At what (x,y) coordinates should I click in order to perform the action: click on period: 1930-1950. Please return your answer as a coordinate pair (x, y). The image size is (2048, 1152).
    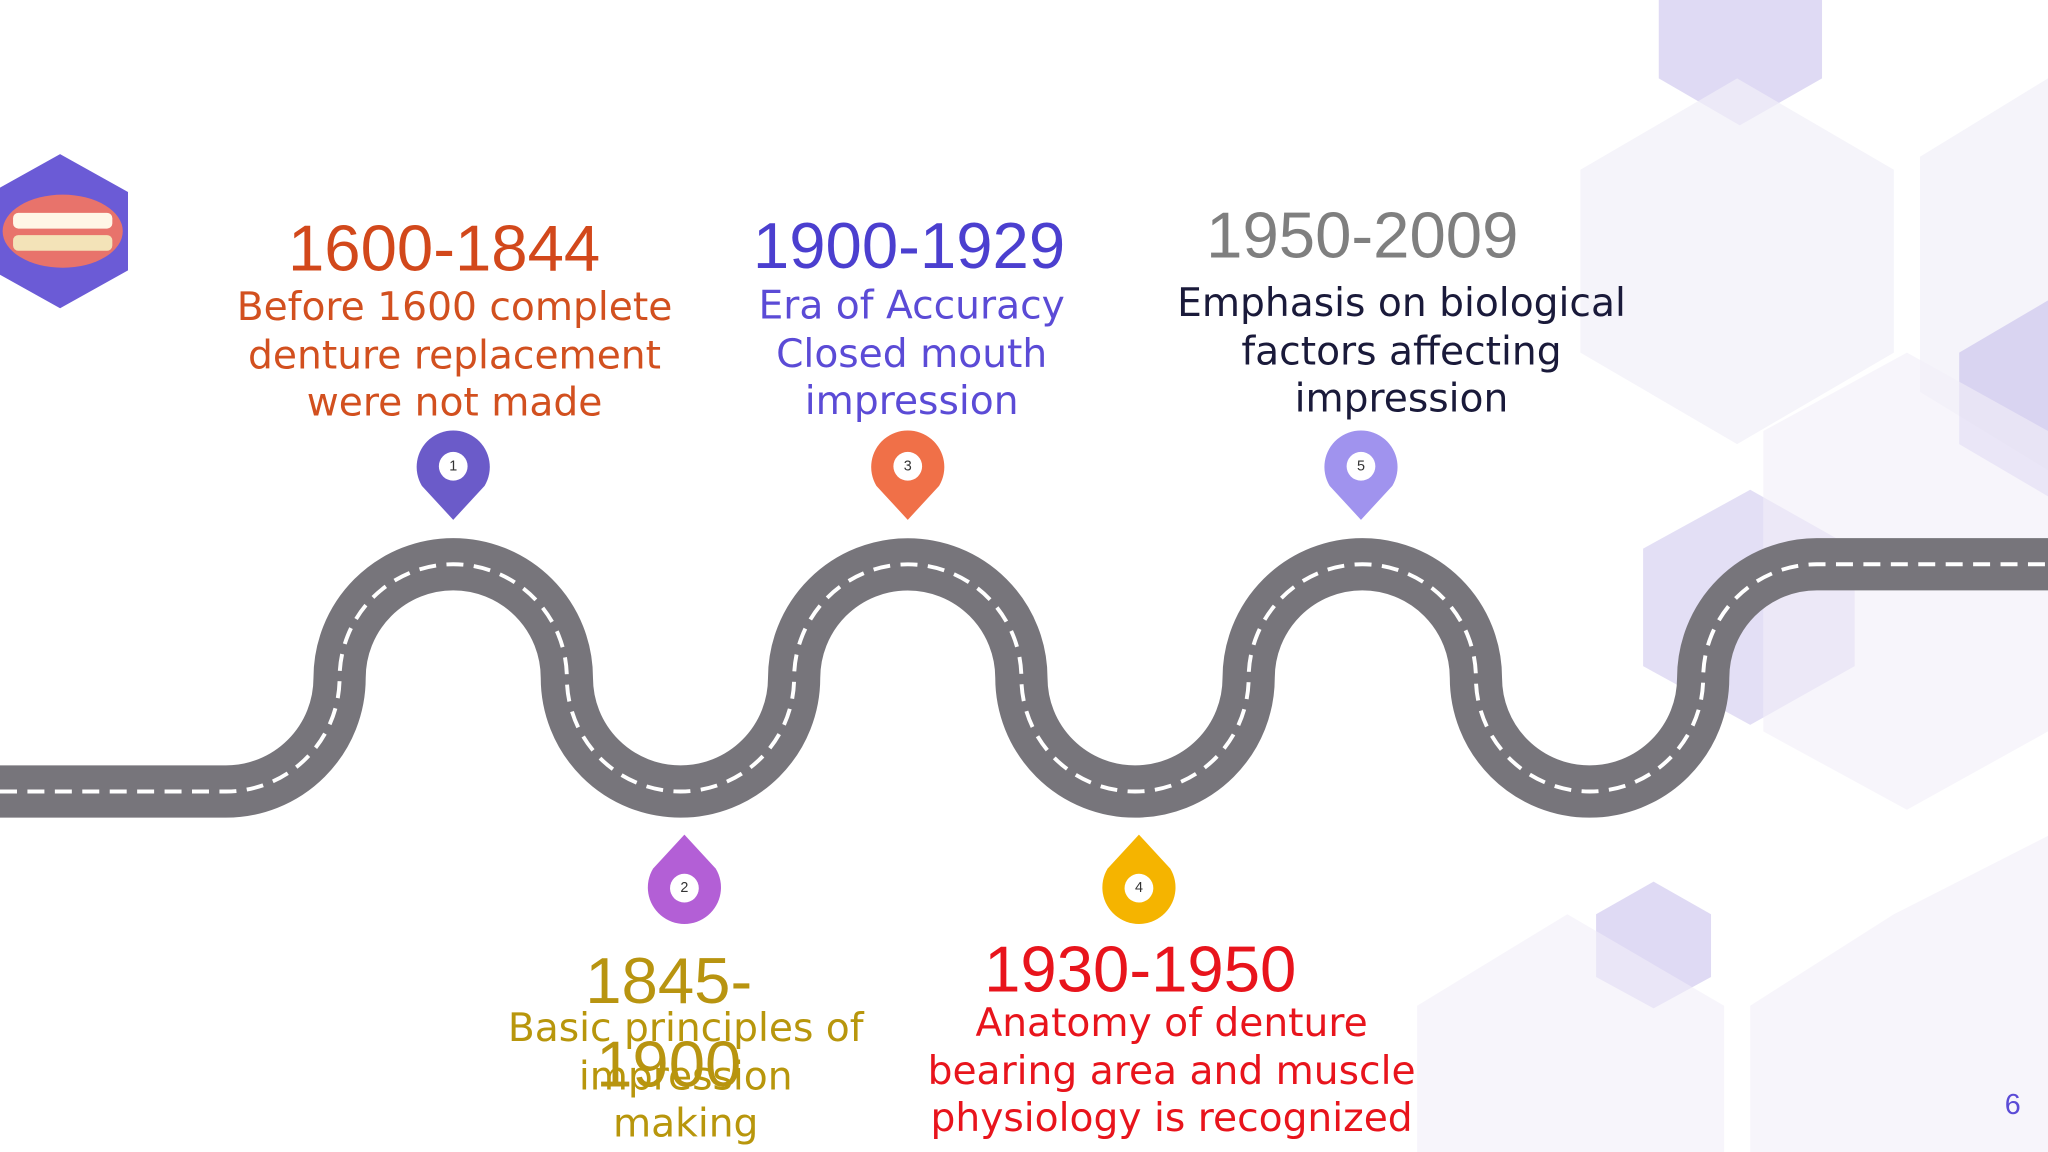
    Looking at the image, I should click on (1140, 968).